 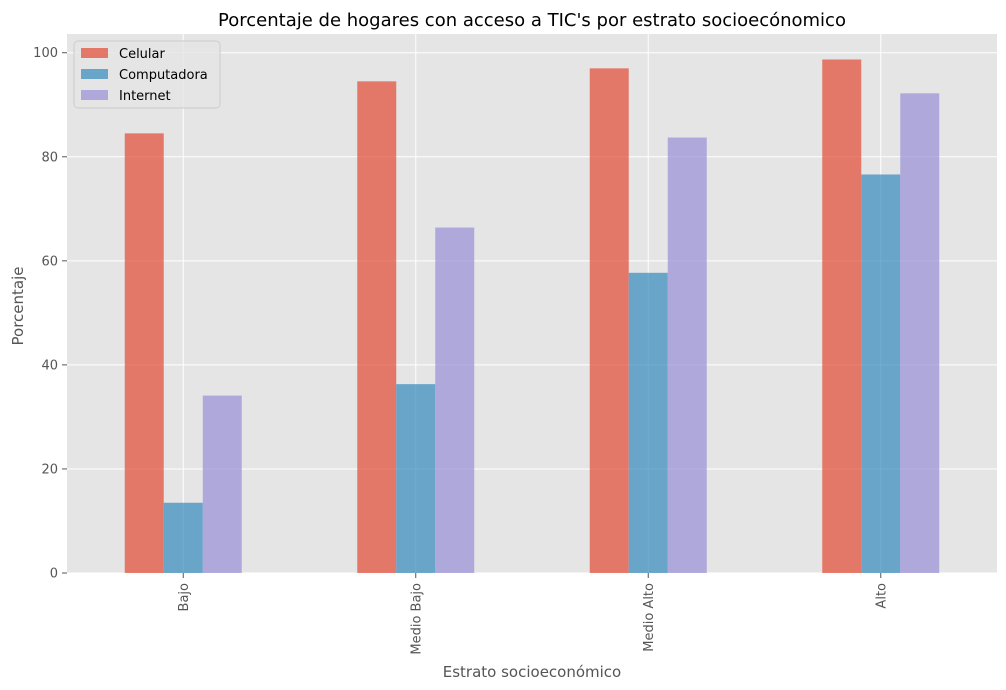 I want to click on bar-computadora-bajo, so click(x=183, y=537).